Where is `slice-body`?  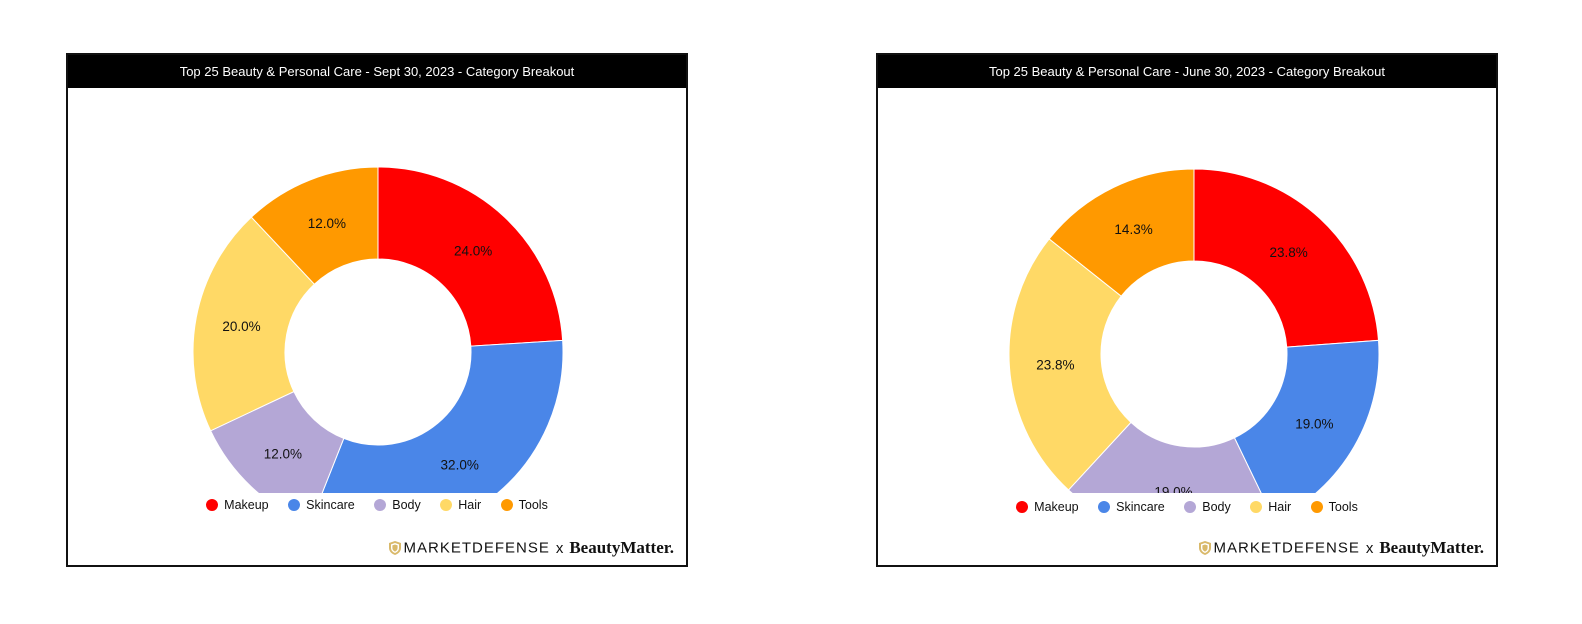
slice-body is located at coordinates (1164, 457).